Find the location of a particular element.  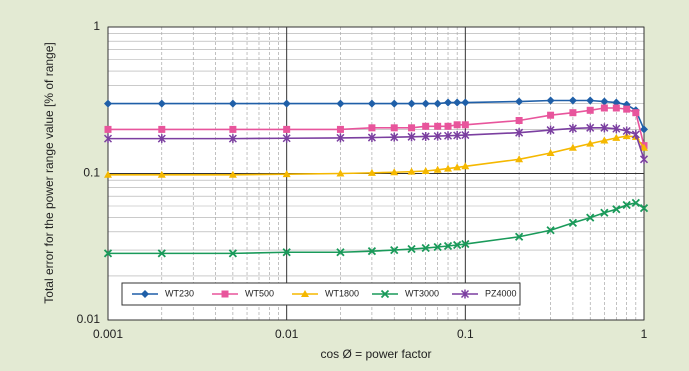

legend-label: PZ4000 is located at coordinates (501, 293).